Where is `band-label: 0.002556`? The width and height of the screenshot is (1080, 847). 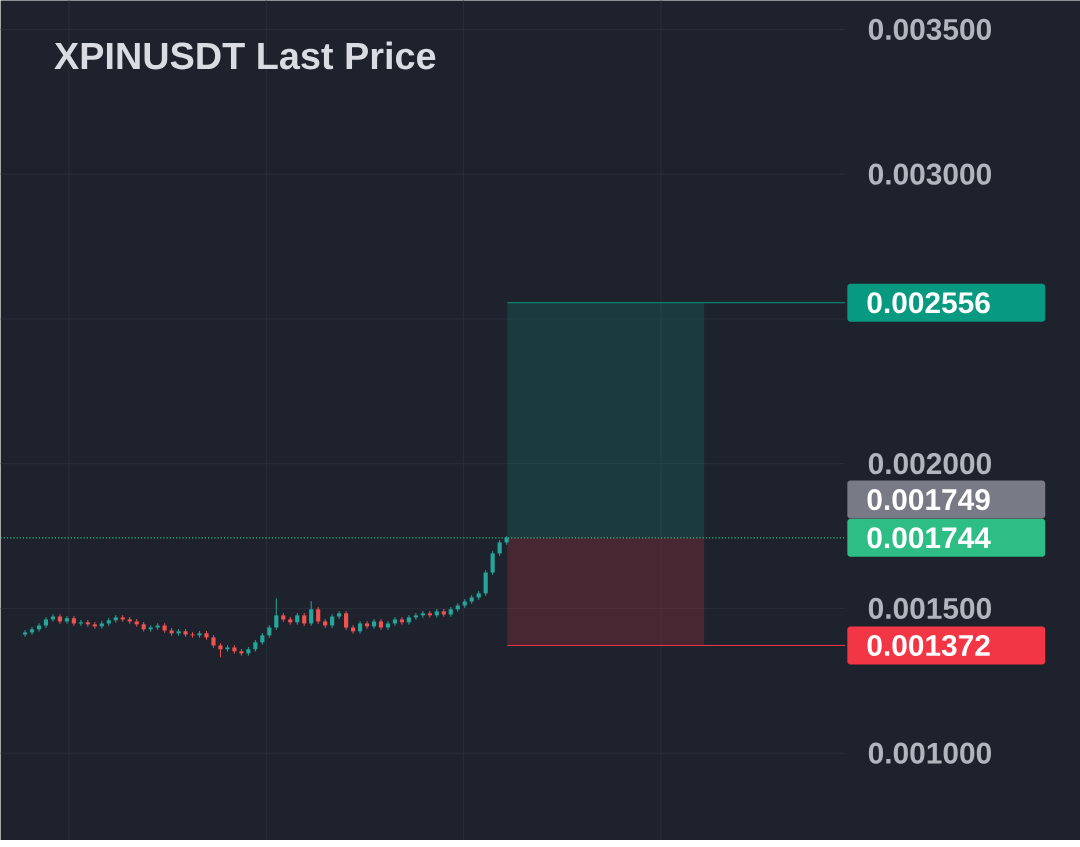
band-label: 0.002556 is located at coordinates (928, 303).